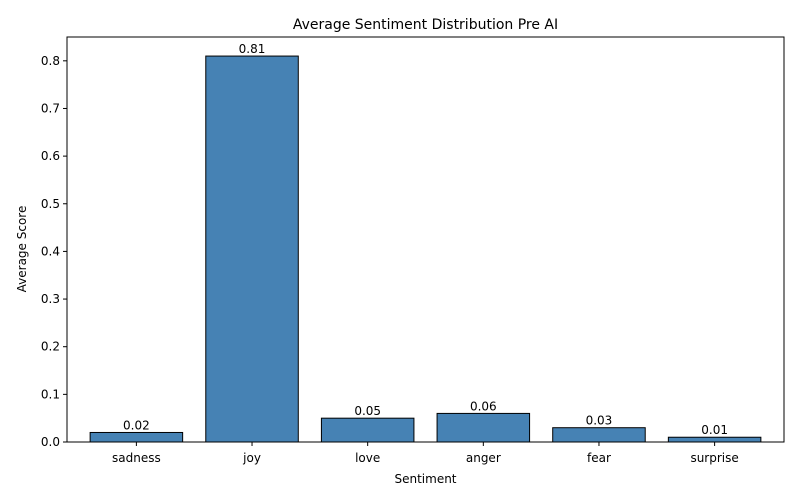 This screenshot has width=800, height=504. I want to click on data-label-anger: 0.06, so click(483, 406).